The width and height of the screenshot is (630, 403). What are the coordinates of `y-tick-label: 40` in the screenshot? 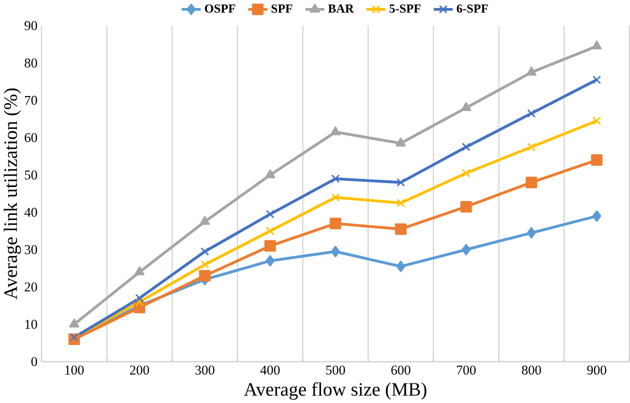 It's located at (31, 212).